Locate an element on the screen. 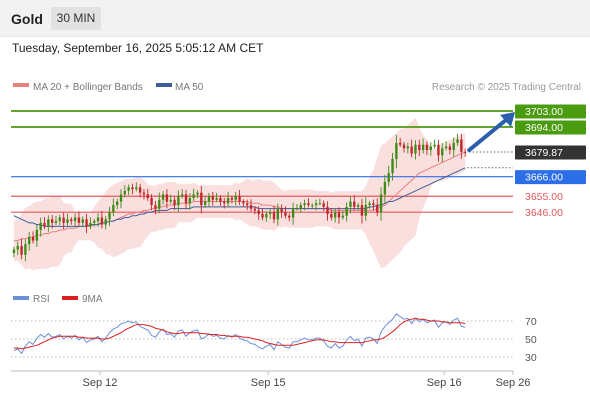  rsi-tick-50: 50 is located at coordinates (531, 340).